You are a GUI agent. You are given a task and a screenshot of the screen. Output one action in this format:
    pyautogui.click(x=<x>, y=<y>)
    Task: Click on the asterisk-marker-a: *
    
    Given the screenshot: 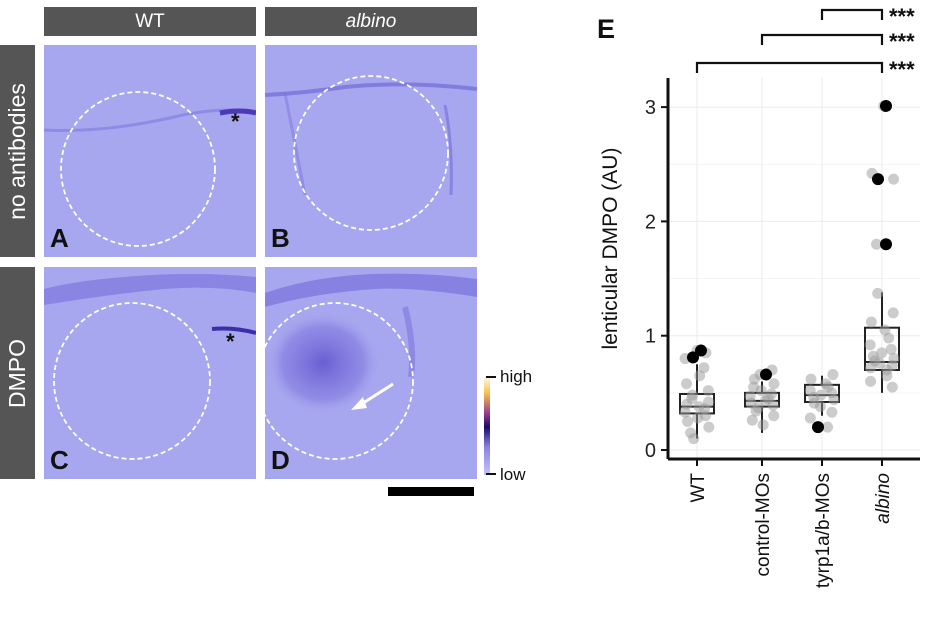 What is the action you would take?
    pyautogui.click(x=235, y=121)
    